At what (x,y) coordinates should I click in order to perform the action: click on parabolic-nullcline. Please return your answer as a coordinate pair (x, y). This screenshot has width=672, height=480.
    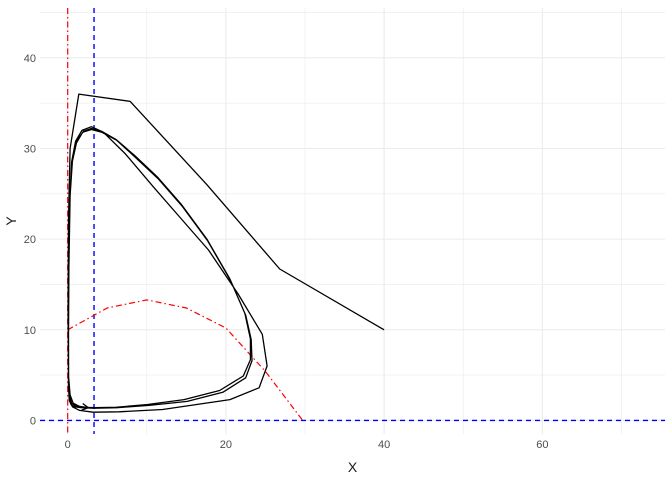
    Looking at the image, I should click on (185, 360).